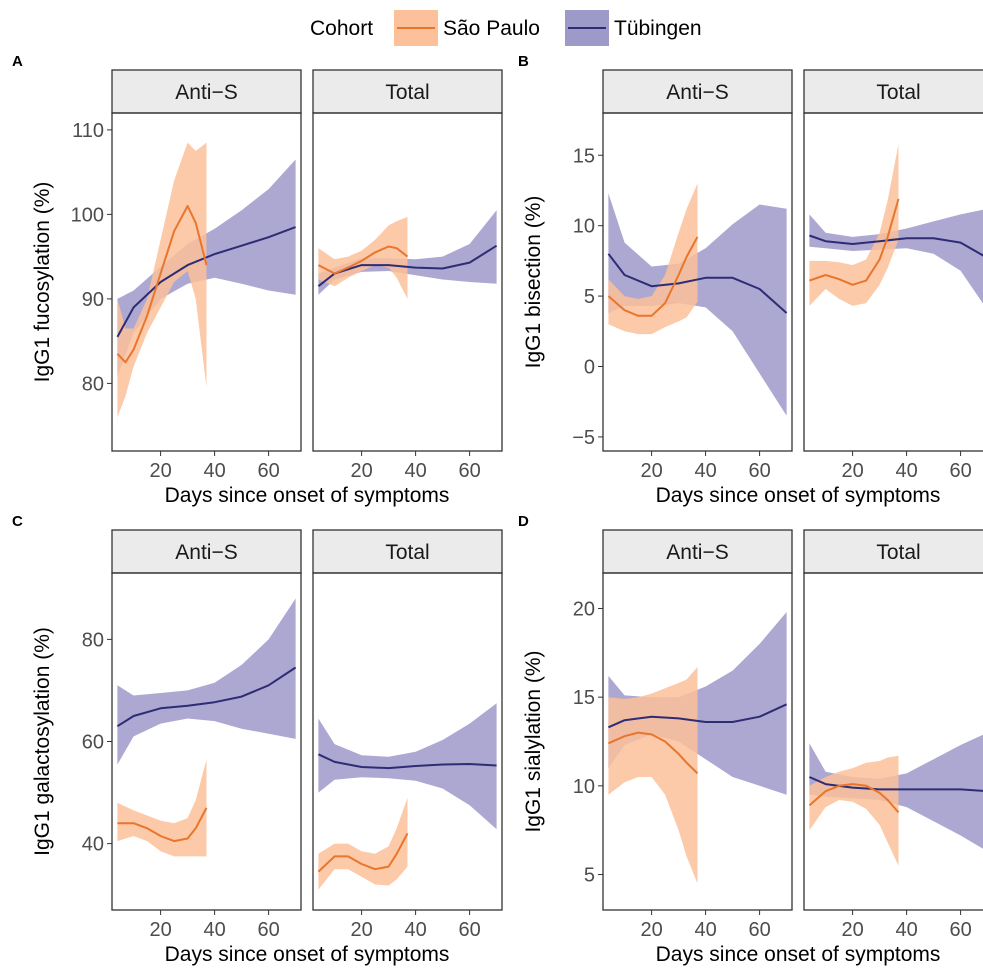 Image resolution: width=983 pixels, height=968 pixels. I want to click on y-axis: 80 90 100 110, so click(91, 257).